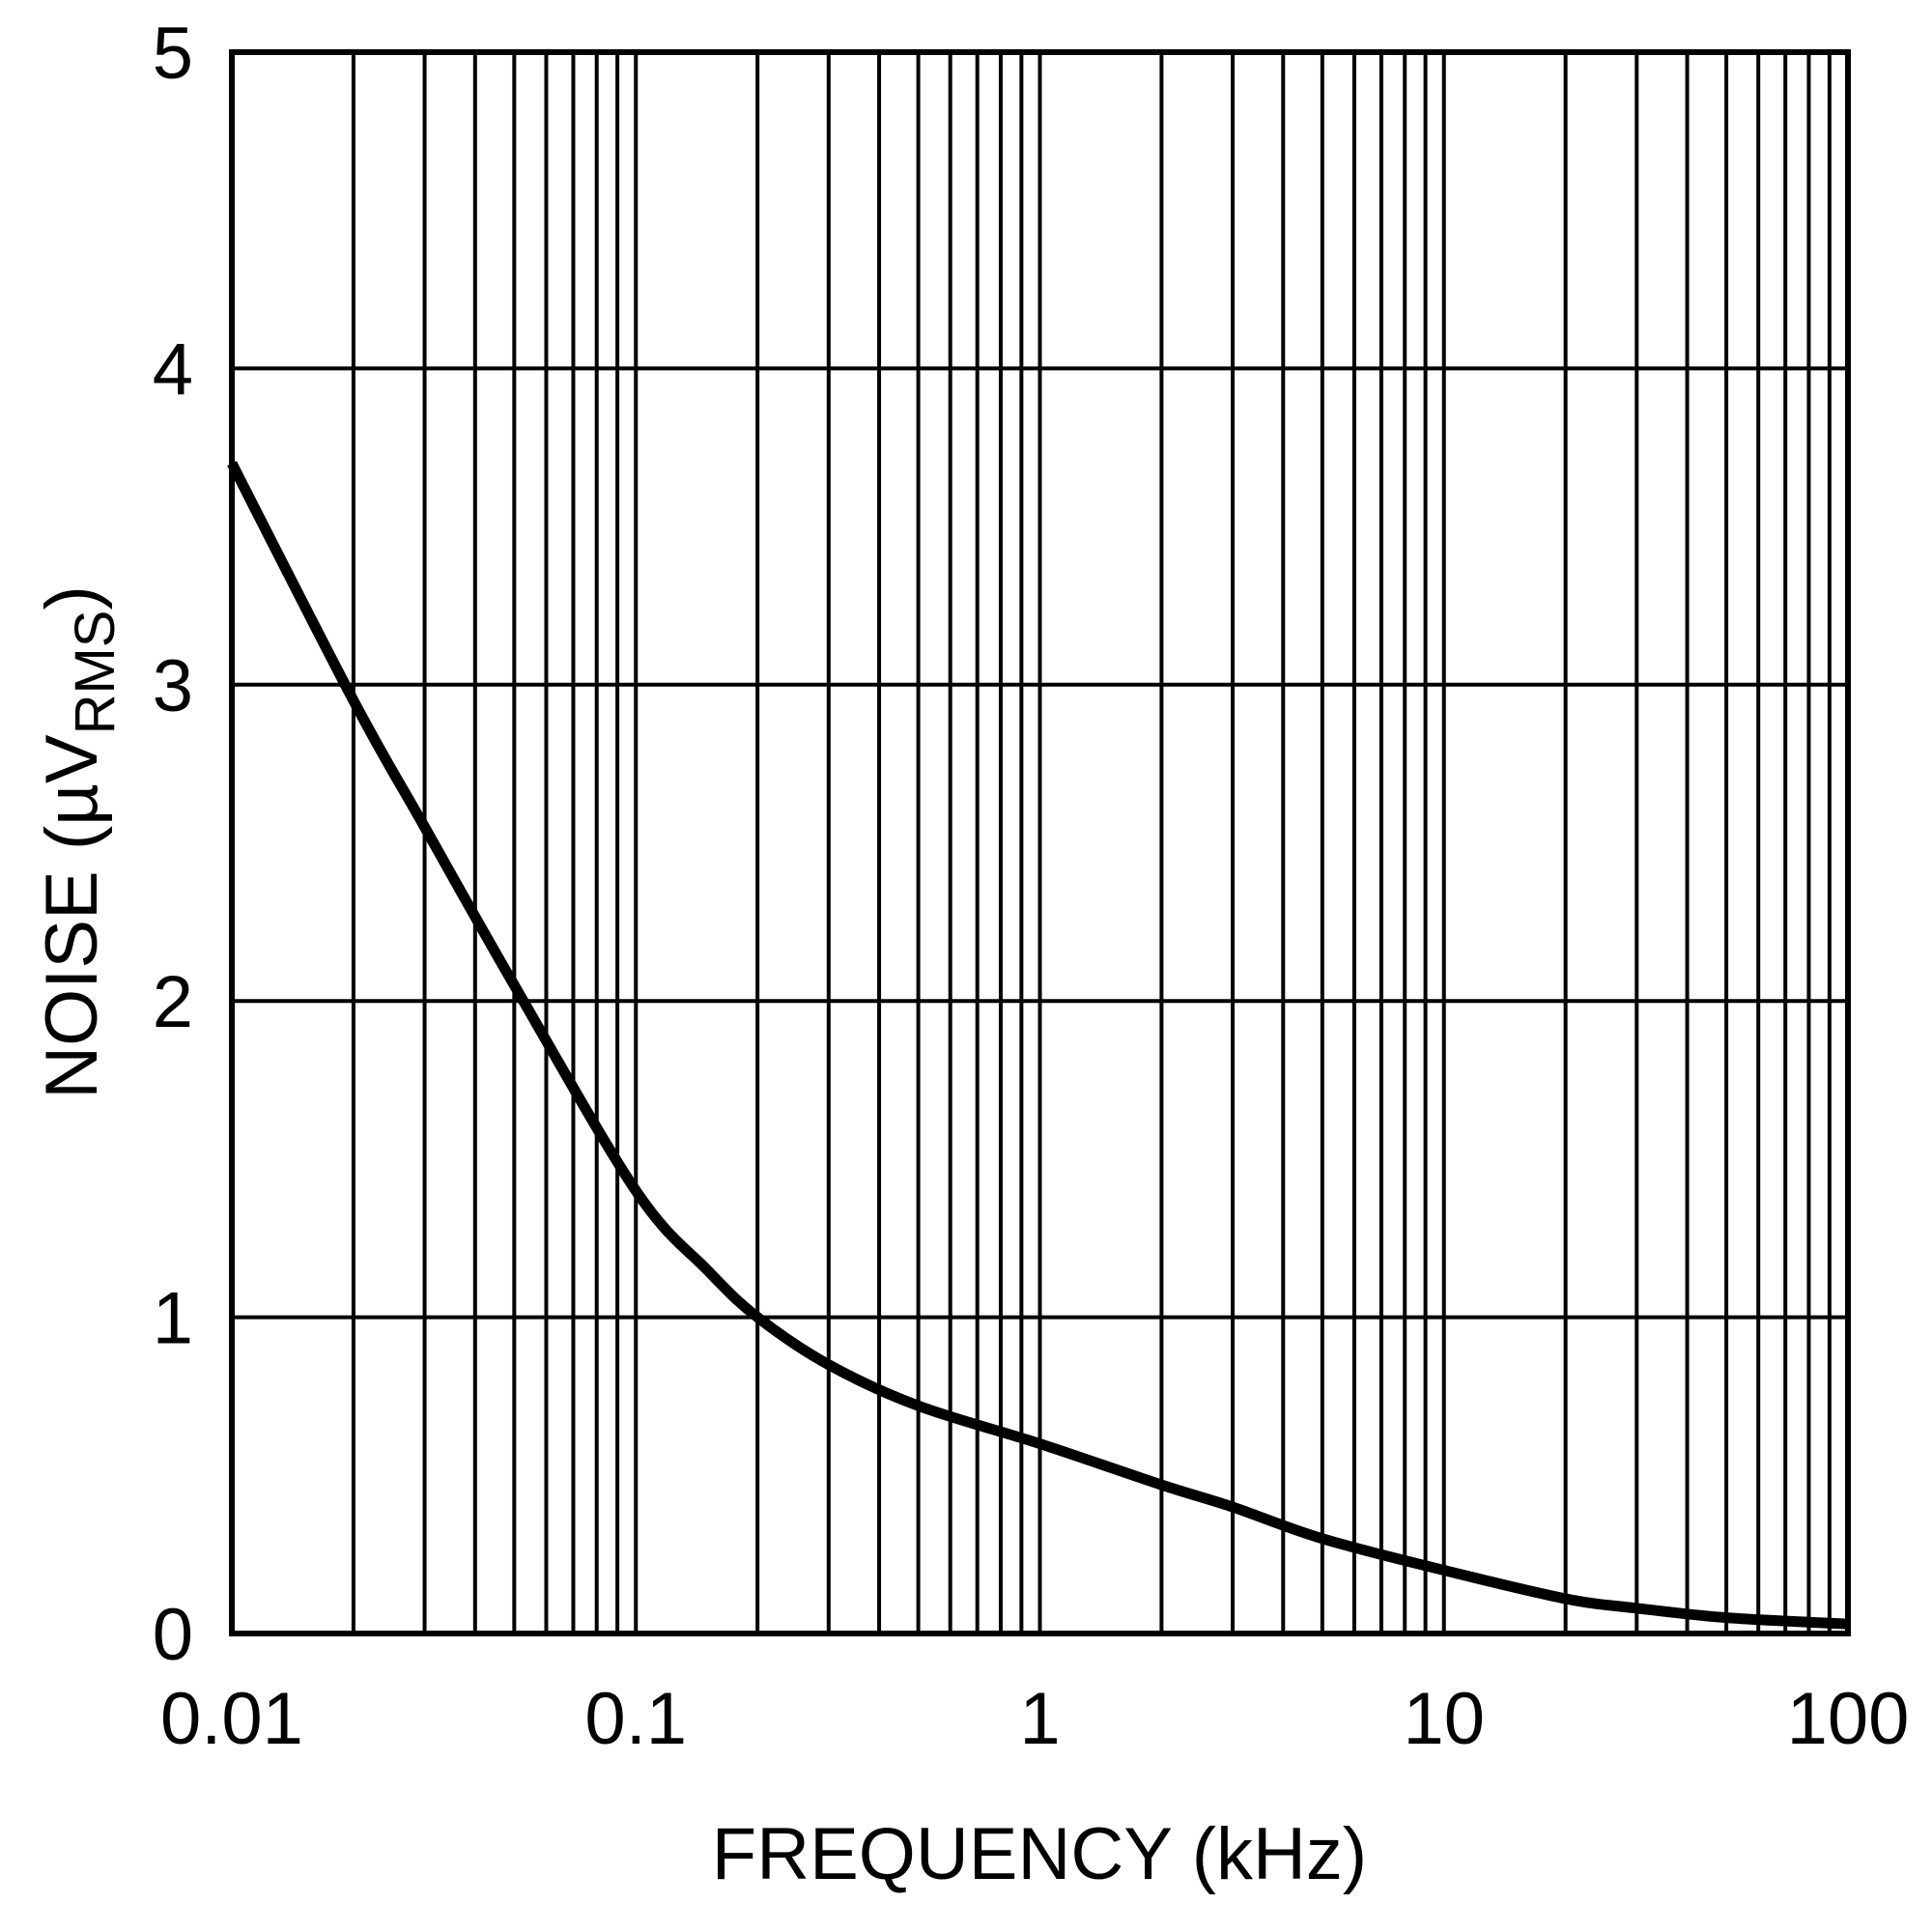  I want to click on x-axis-label: FREQUENCY (kHz), so click(1039, 1854).